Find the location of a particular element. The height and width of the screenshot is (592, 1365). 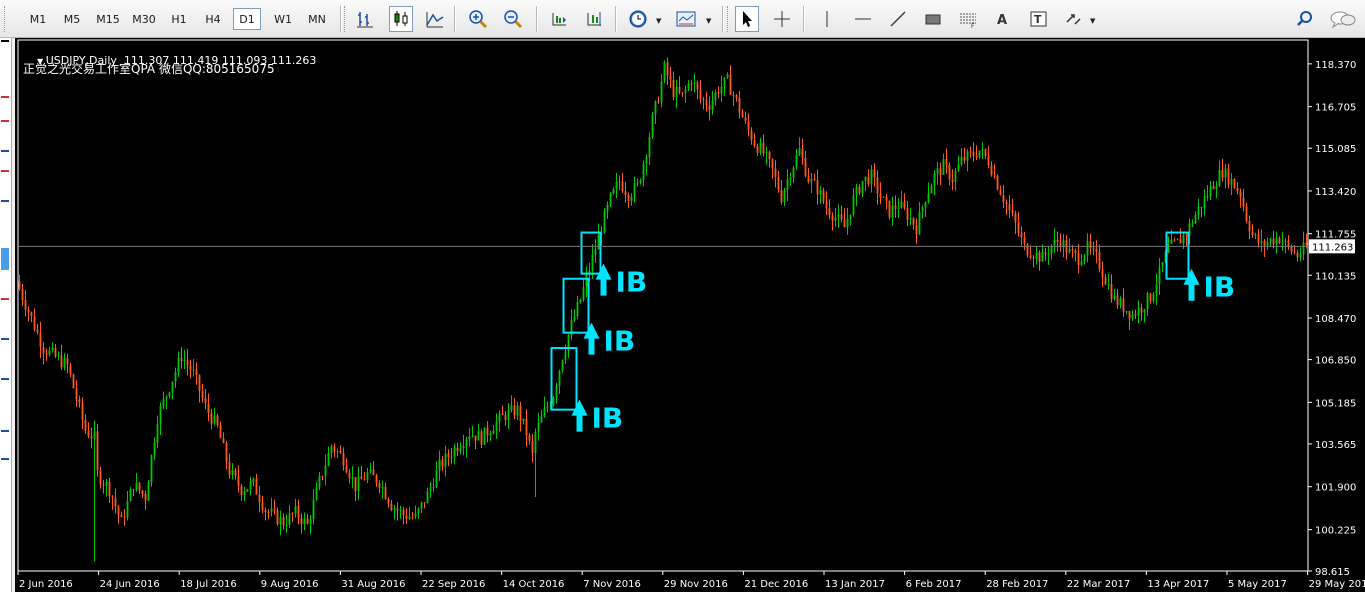

navigator-panel-edge is located at coordinates (6, 315).